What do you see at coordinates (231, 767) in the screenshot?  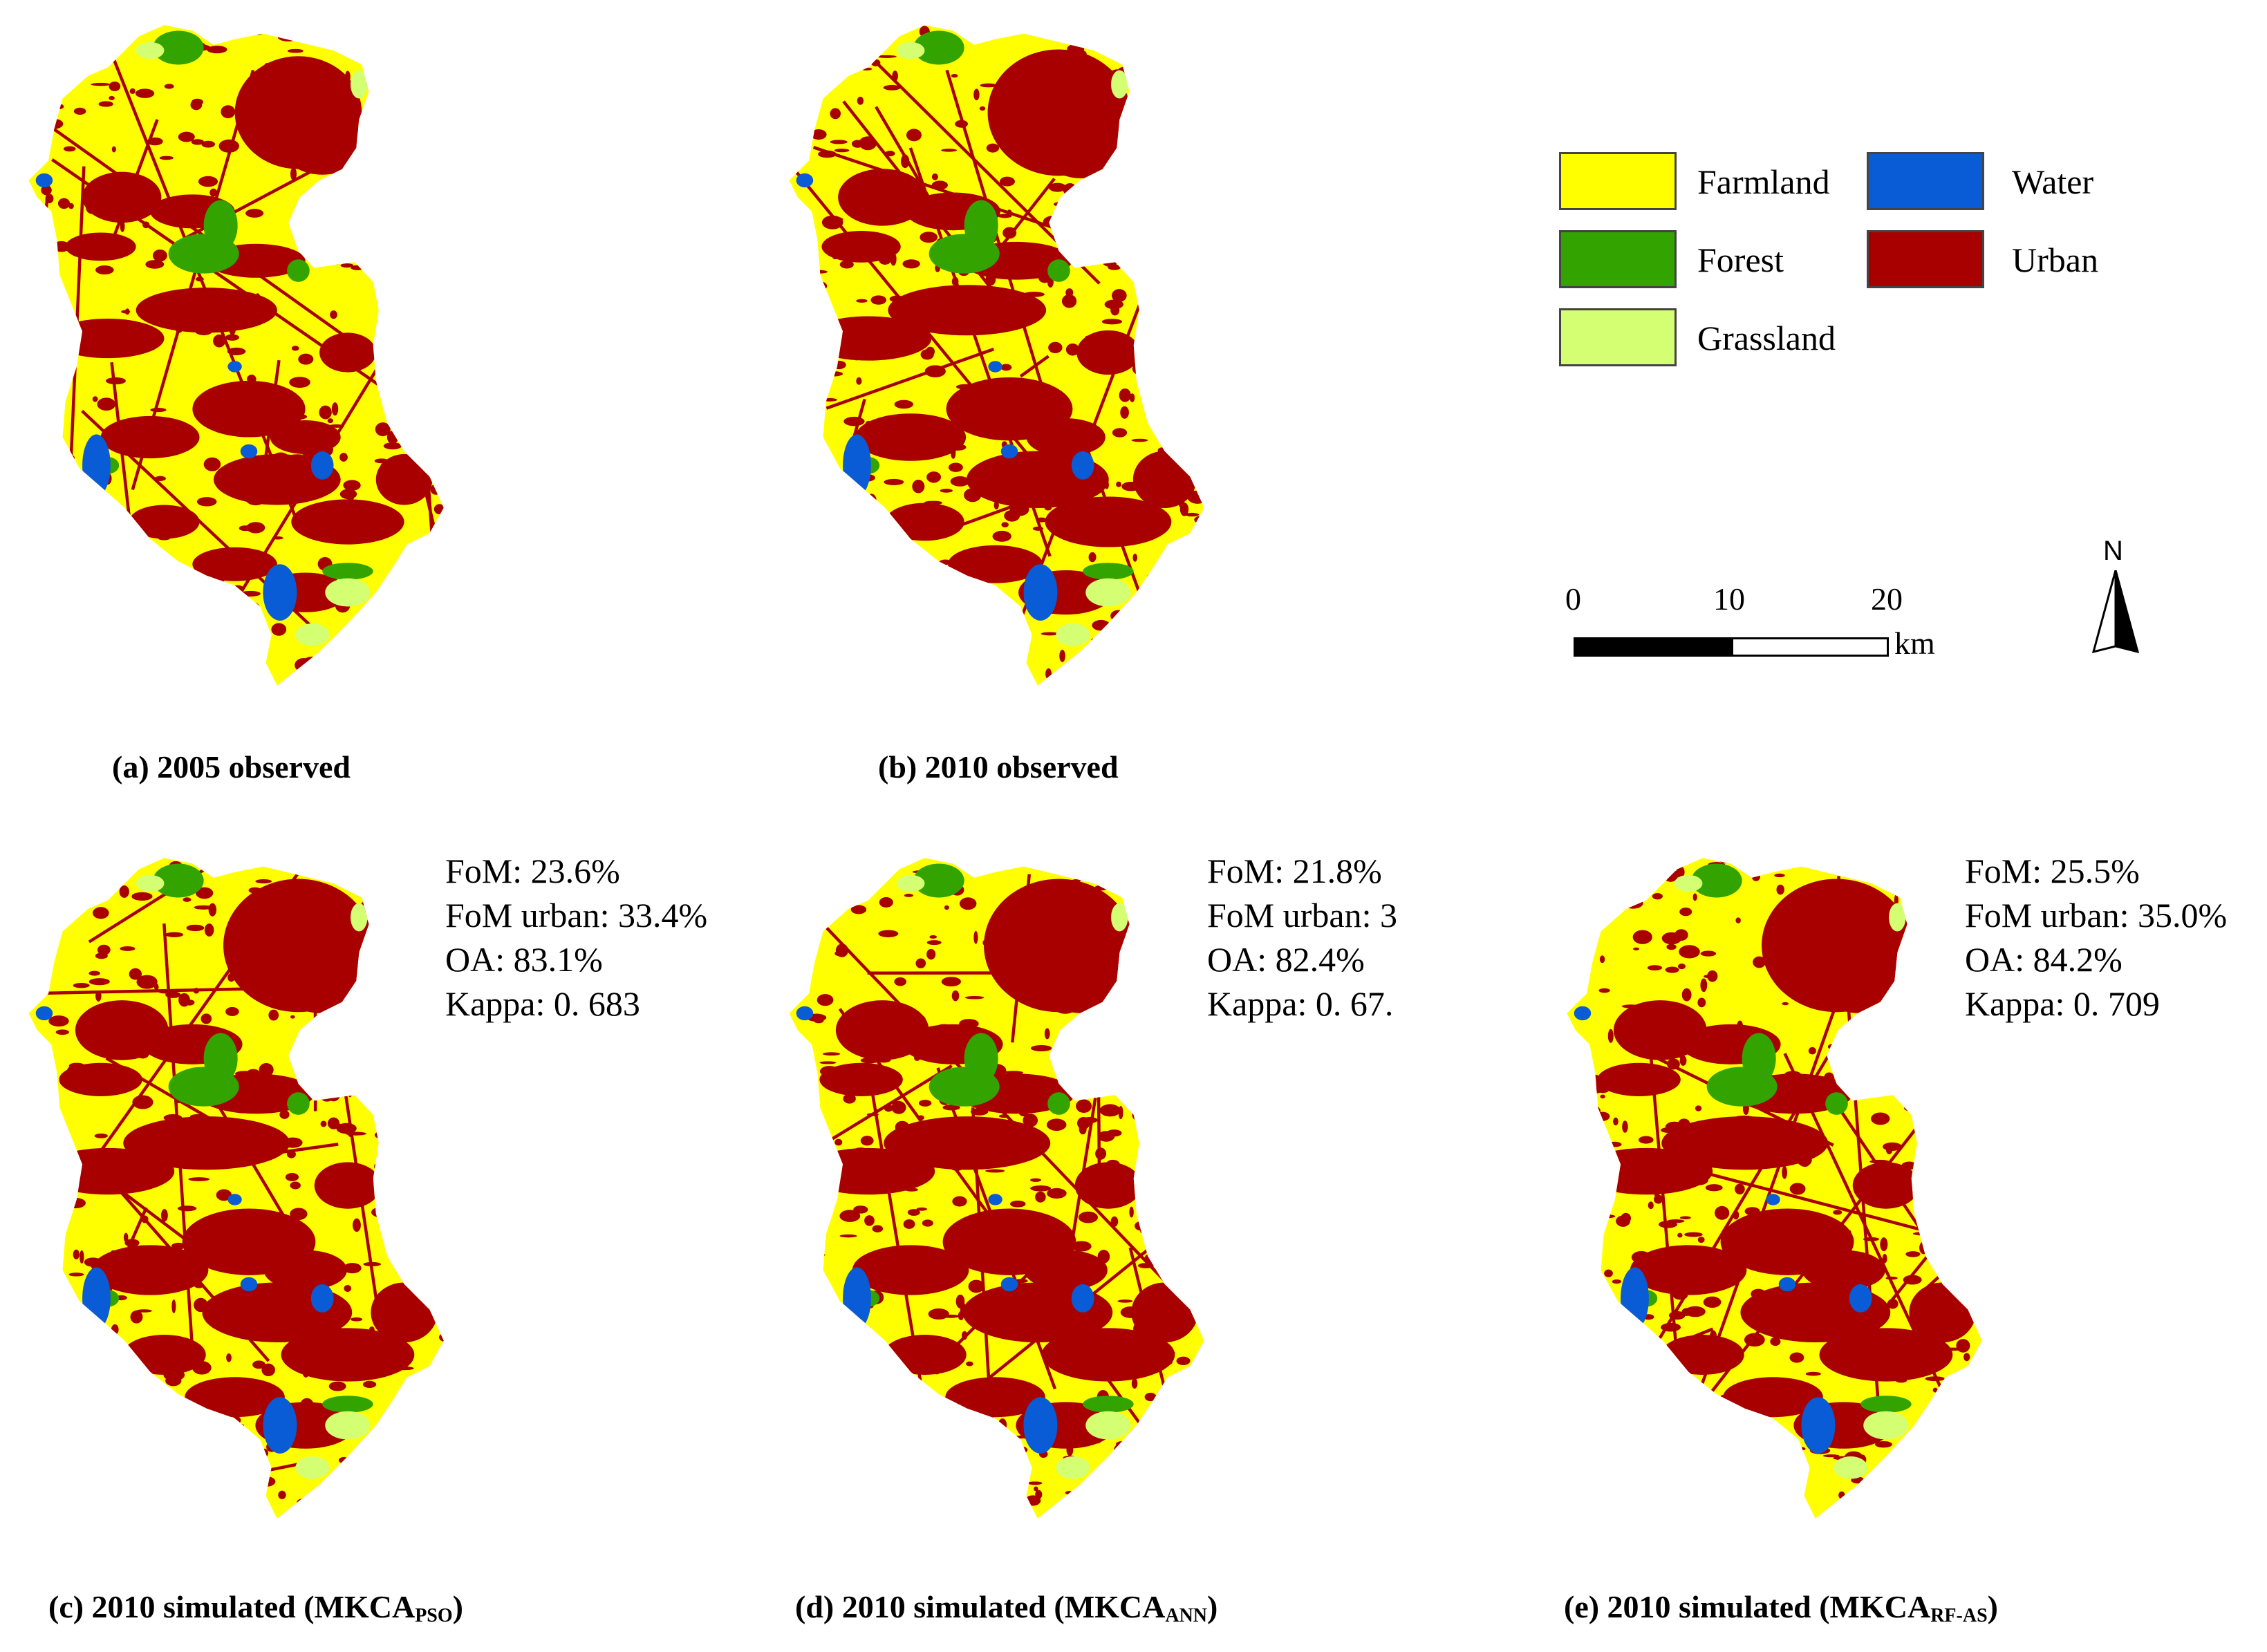 I see `caption-a-text: (a) 2005 observed` at bounding box center [231, 767].